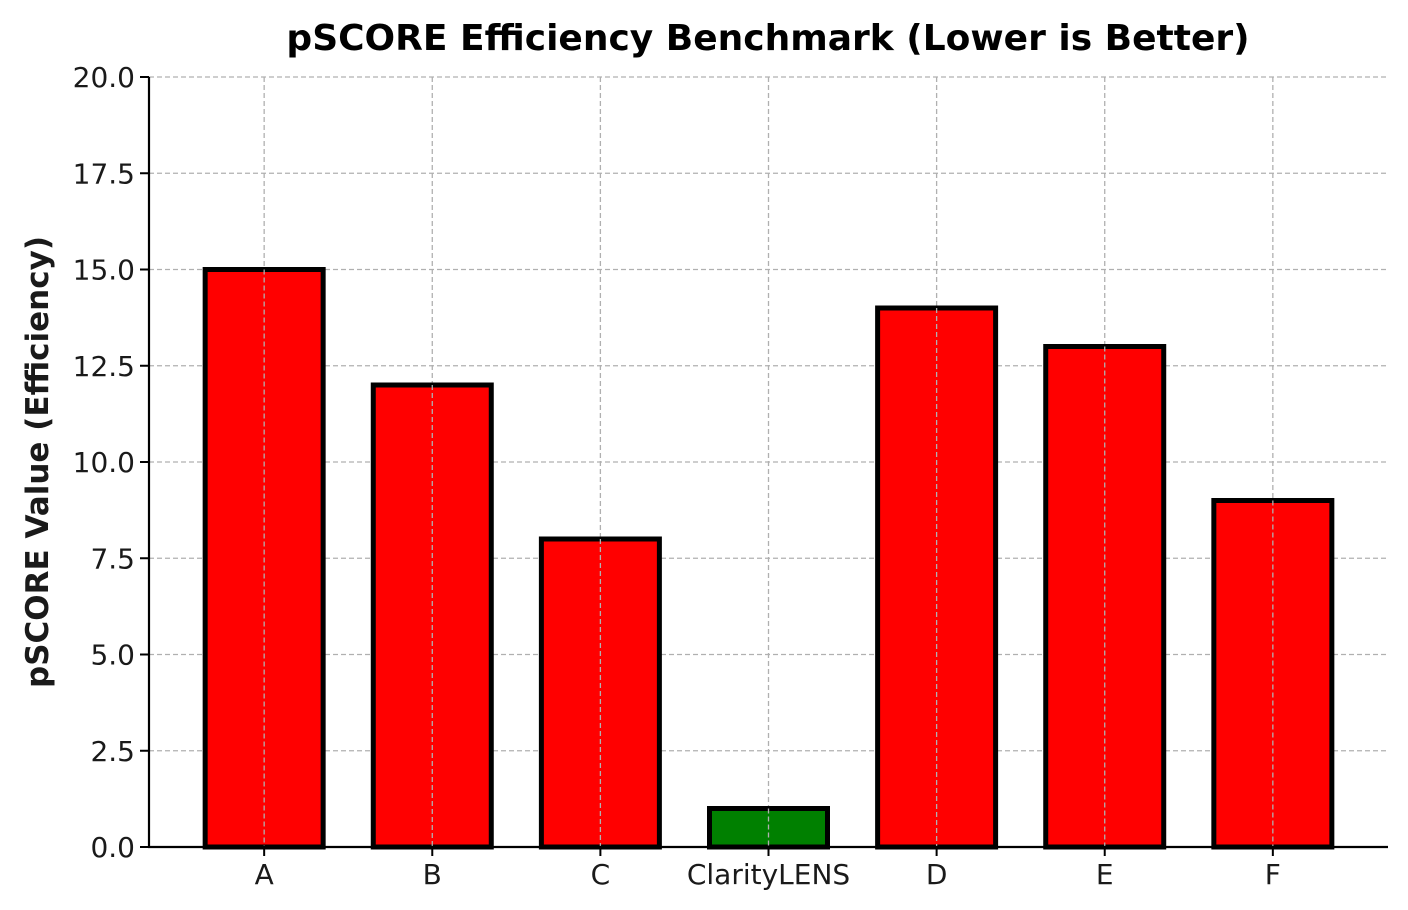 Image resolution: width=1408 pixels, height=910 pixels. What do you see at coordinates (1273, 874) in the screenshot?
I see `x-tick-label: F` at bounding box center [1273, 874].